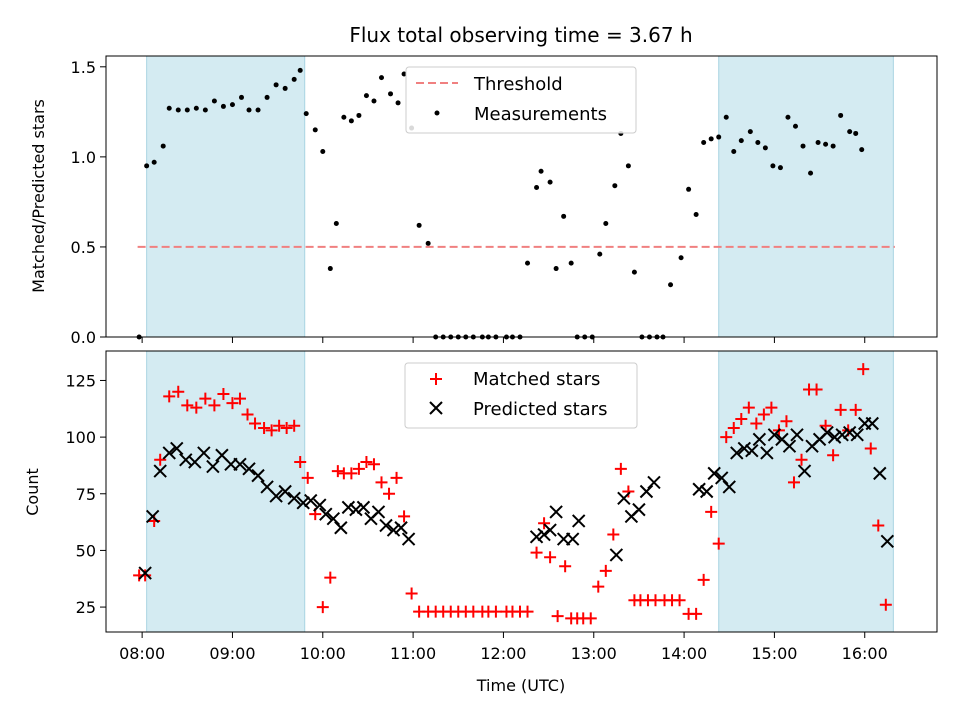 Image resolution: width=960 pixels, height=720 pixels. Describe the element at coordinates (38, 196) in the screenshot. I see `top-y-axis-label: Matched/Predicted stars` at that location.